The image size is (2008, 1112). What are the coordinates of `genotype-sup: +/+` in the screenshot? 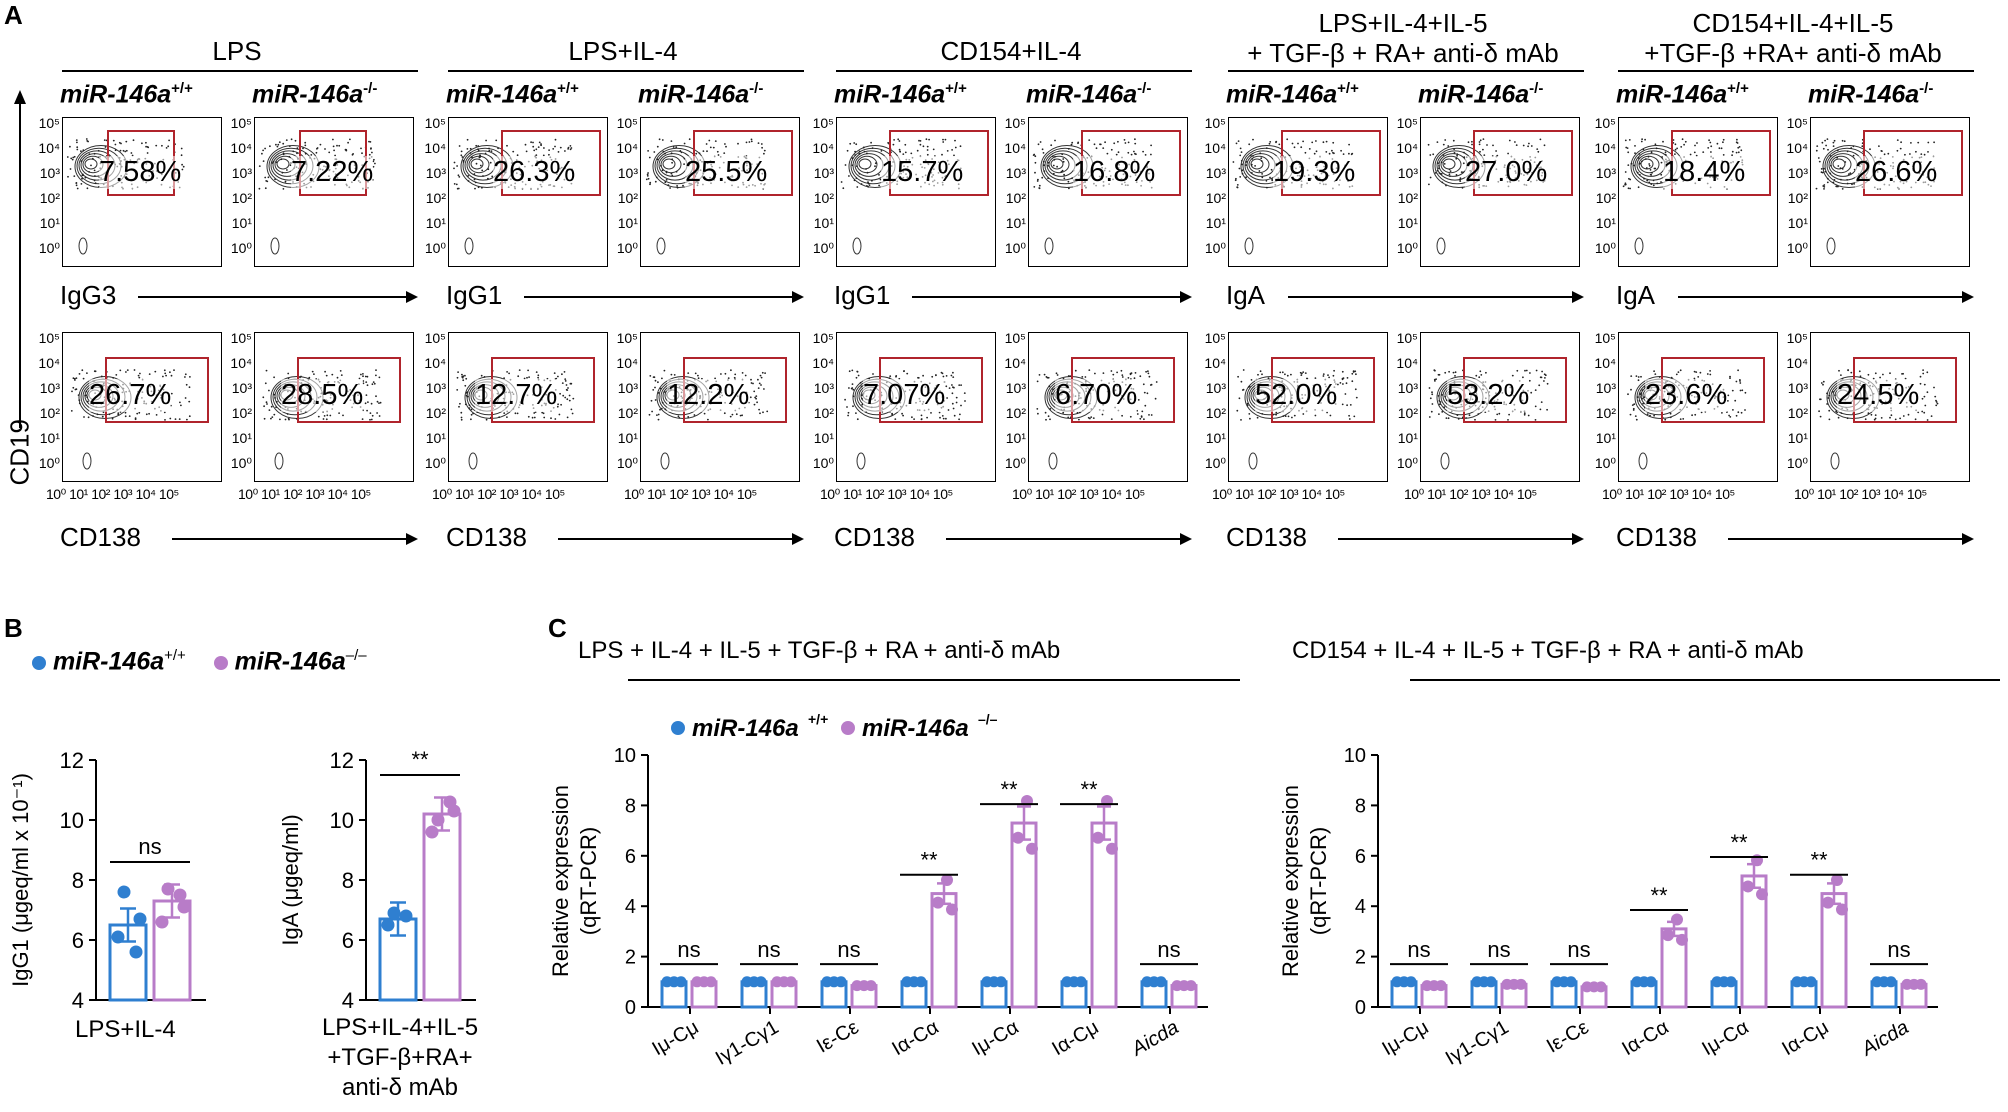 It's located at (956, 88).